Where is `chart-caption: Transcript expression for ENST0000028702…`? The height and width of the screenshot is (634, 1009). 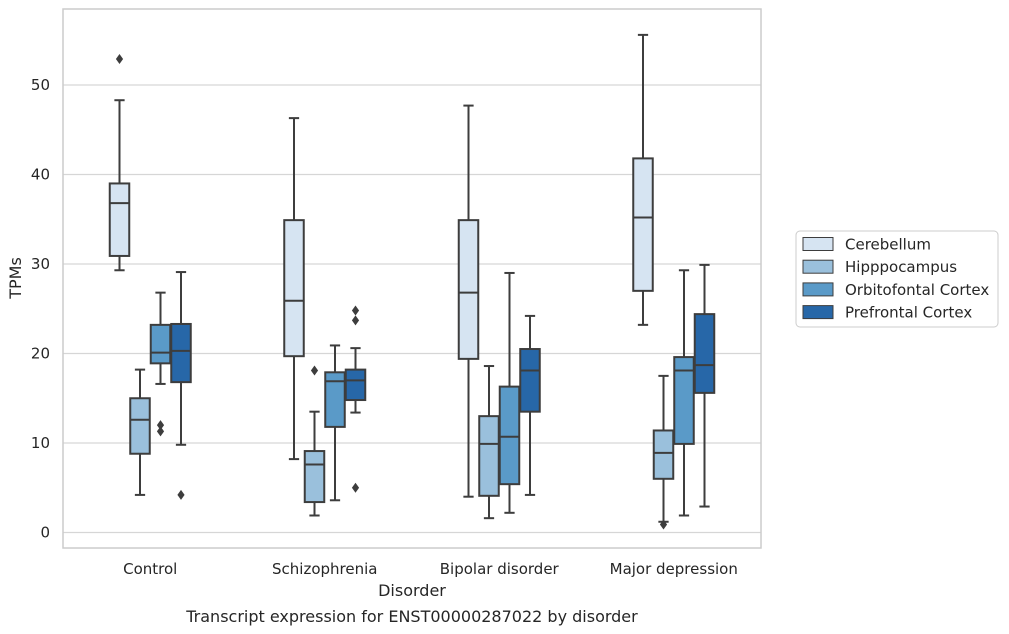
chart-caption: Transcript expression for ENST0000028702… is located at coordinates (411, 616).